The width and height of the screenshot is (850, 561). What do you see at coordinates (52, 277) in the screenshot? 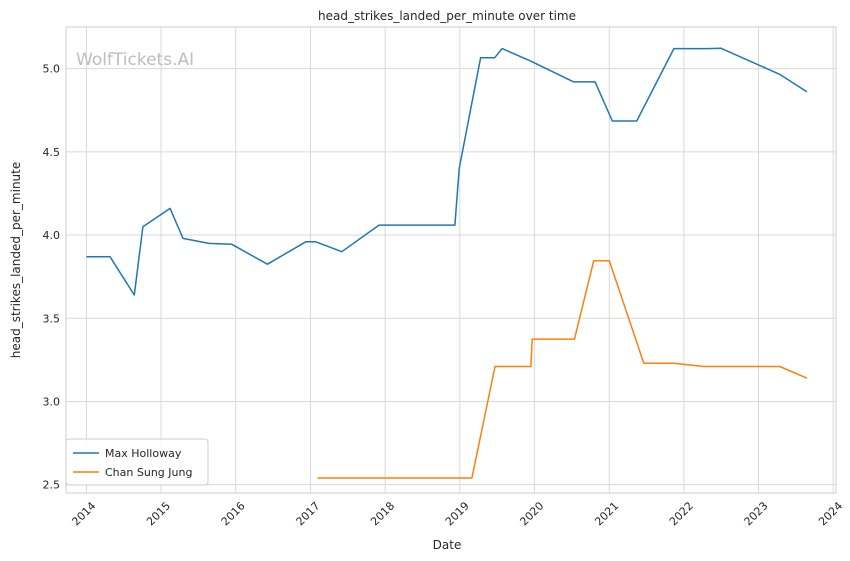
I see `y-axis: 2.5 3.0 3.5 4.0 4.5 5.0` at bounding box center [52, 277].